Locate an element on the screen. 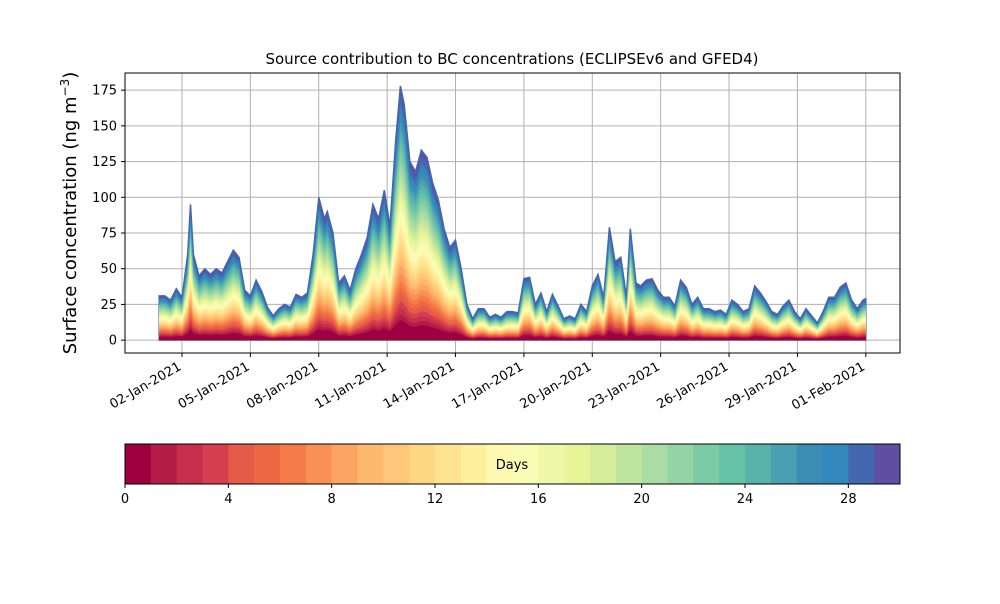 Image resolution: width=1000 pixels, height=604 pixels. colorbar-frame is located at coordinates (512, 464).